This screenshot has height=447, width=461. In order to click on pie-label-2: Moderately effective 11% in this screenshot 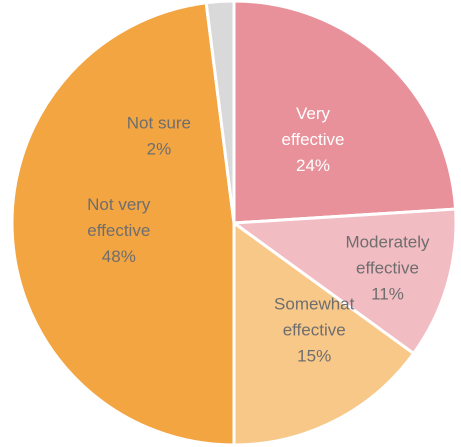, I will do `click(387, 268)`.